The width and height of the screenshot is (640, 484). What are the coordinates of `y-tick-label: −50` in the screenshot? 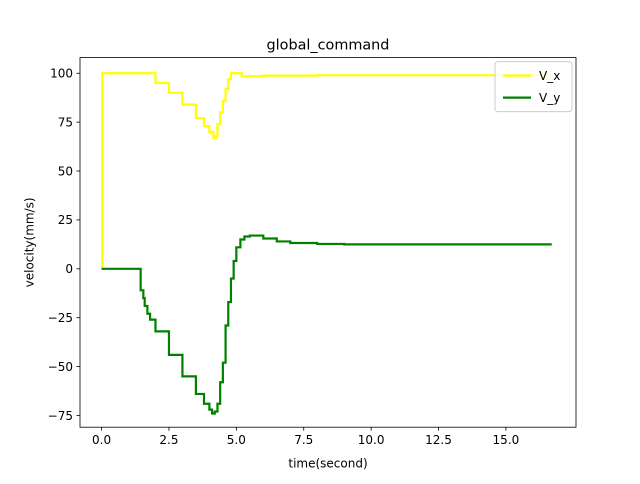 It's located at (60, 367).